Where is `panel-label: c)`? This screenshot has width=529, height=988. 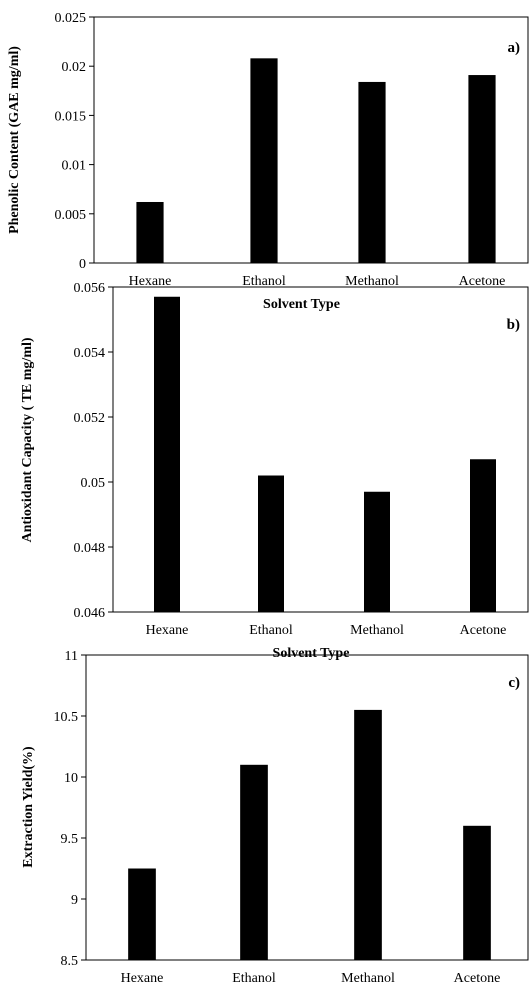 panel-label: c) is located at coordinates (514, 683).